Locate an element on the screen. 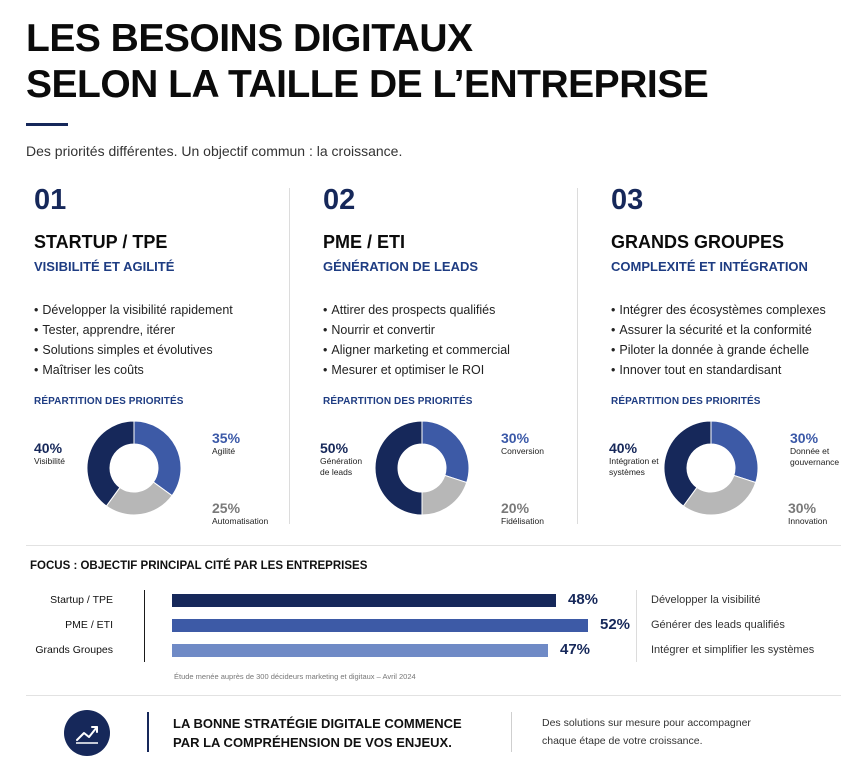  bar-value: 47% is located at coordinates (575, 649).